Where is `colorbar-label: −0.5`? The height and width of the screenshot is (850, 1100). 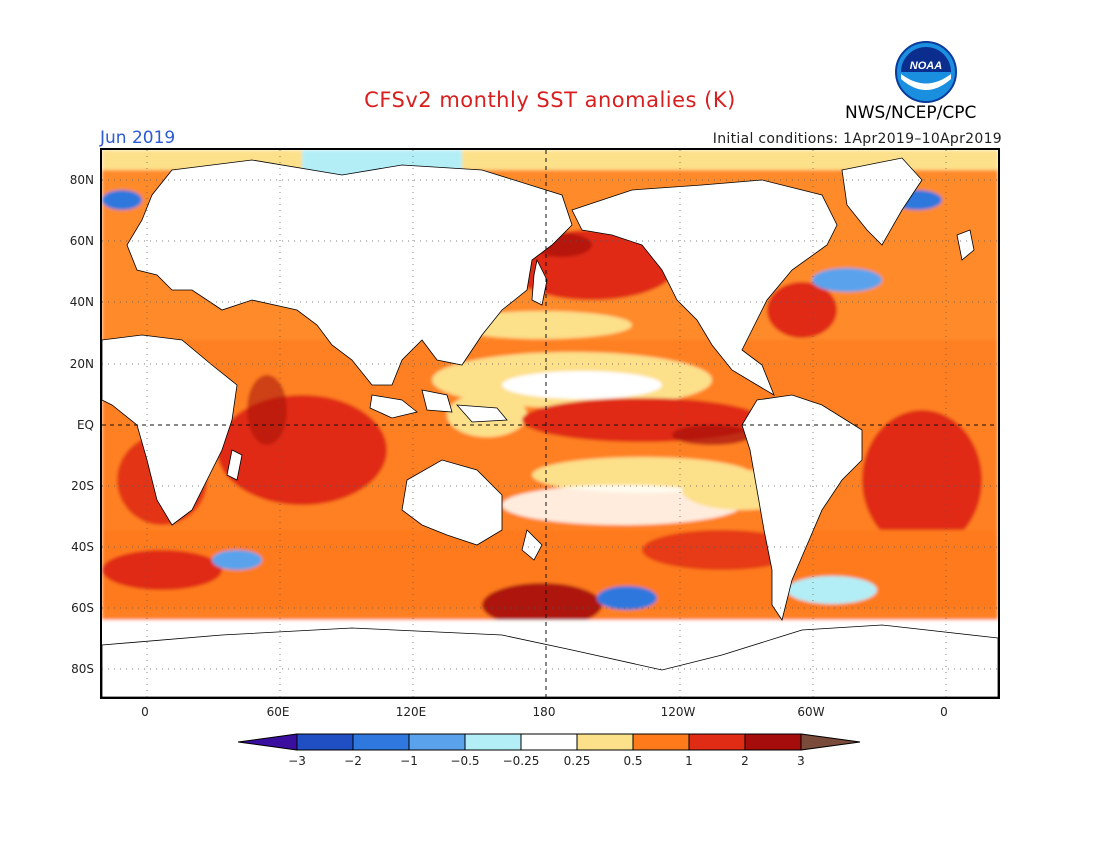 colorbar-label: −0.5 is located at coordinates (465, 761).